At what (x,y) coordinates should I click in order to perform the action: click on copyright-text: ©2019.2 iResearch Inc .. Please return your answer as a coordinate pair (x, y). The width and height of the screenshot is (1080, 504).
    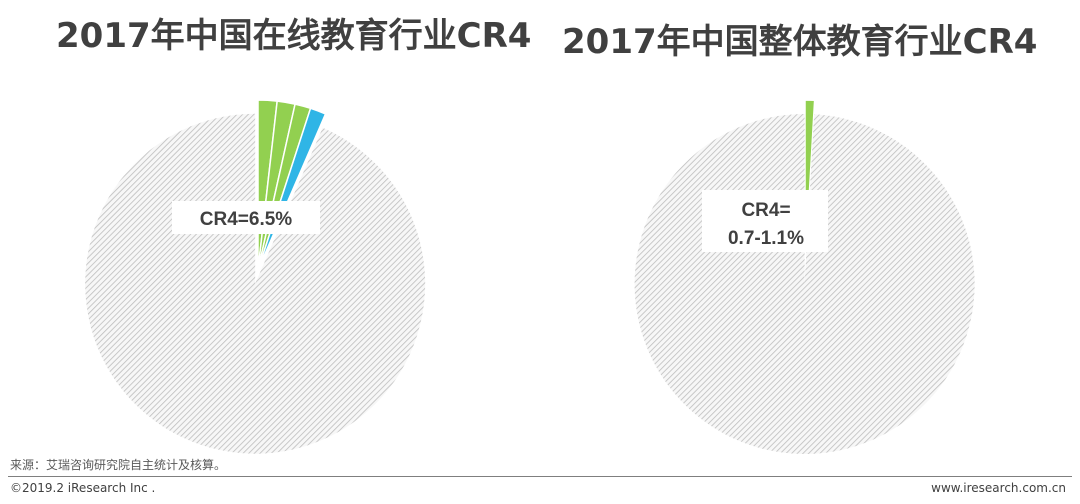
    Looking at the image, I should click on (83, 488).